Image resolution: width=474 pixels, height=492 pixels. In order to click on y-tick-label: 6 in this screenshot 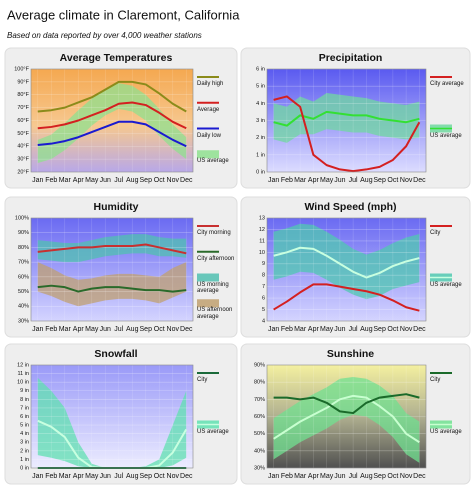, I will do `click(263, 299)`.